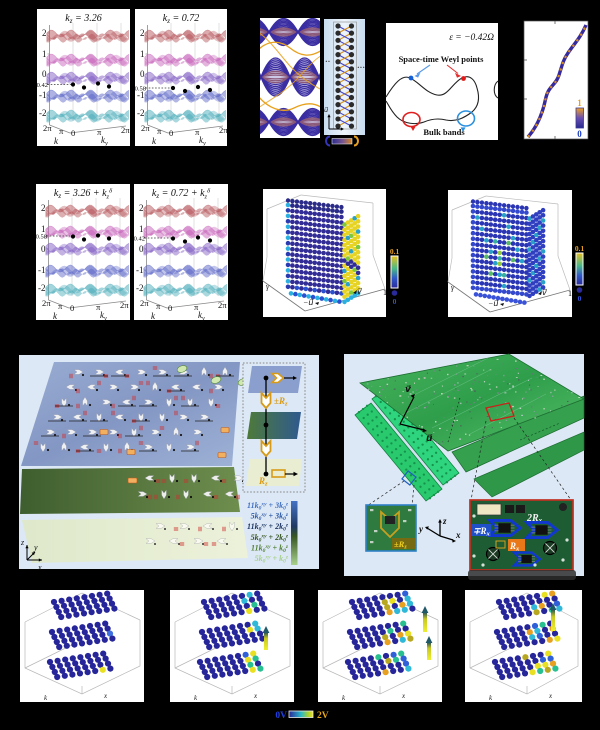 The height and width of the screenshot is (730, 600). Describe the element at coordinates (268, 506) in the screenshot. I see `svg-text: 11k0xy + 3k0z` at that location.